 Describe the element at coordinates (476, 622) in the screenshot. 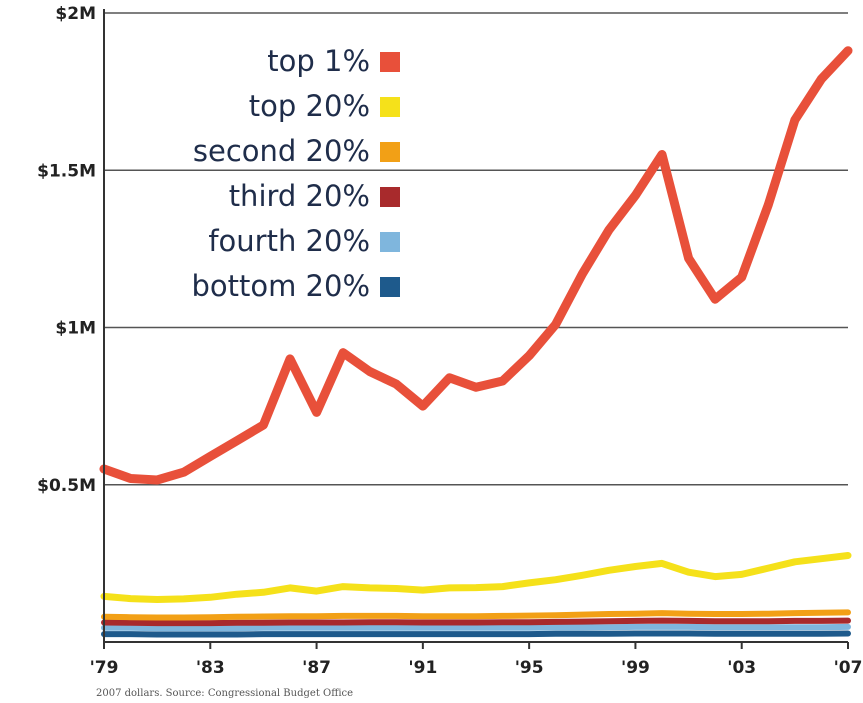

I see `series-line-third-20-` at that location.